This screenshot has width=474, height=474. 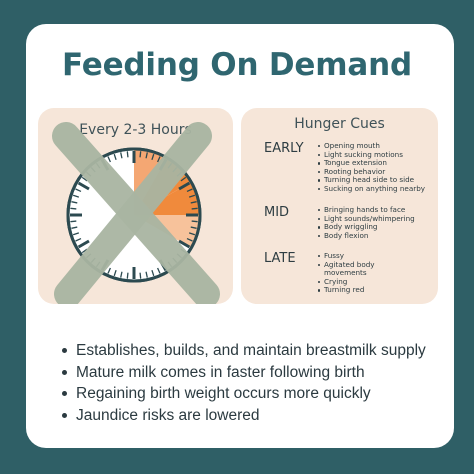 What do you see at coordinates (378, 180) in the screenshot?
I see `cue-item: Turning head side to side` at bounding box center [378, 180].